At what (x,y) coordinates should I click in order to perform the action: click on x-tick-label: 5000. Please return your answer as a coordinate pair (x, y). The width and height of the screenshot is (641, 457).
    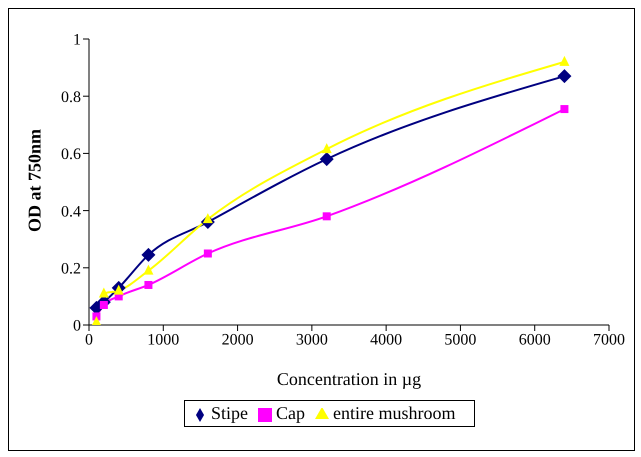
    Looking at the image, I should click on (460, 339).